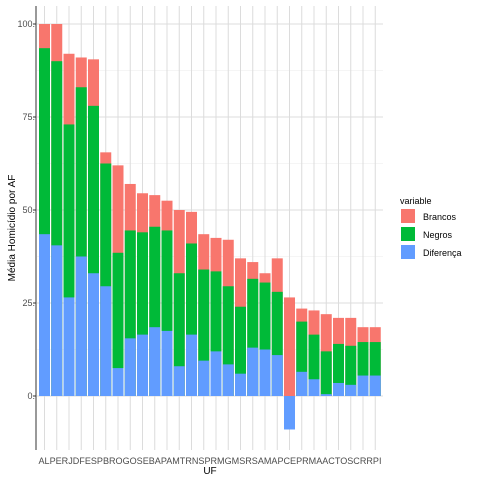 The image size is (480, 480). I want to click on legend: variable Brancos Negros Diferença, so click(431, 227).